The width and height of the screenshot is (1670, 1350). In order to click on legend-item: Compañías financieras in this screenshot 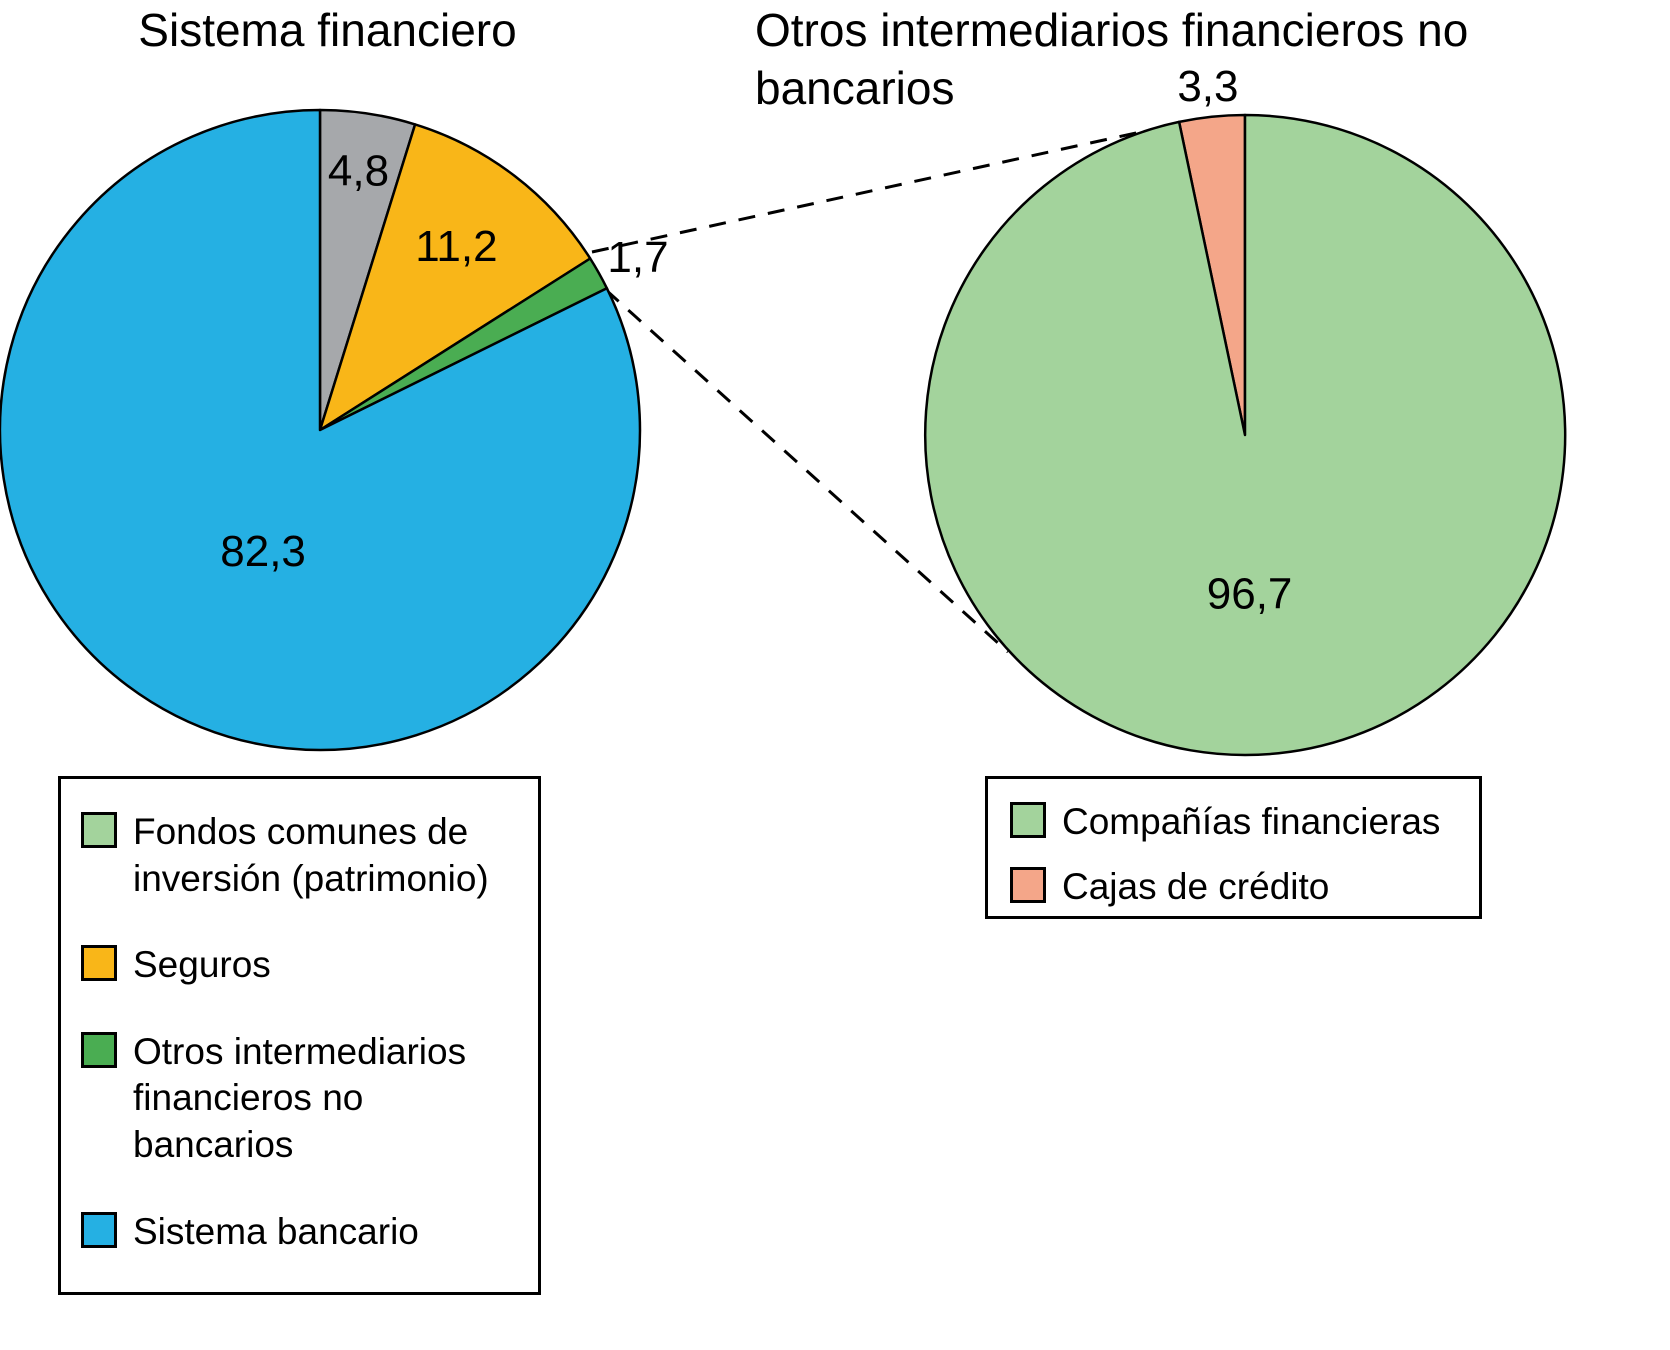, I will do `click(1233, 822)`.